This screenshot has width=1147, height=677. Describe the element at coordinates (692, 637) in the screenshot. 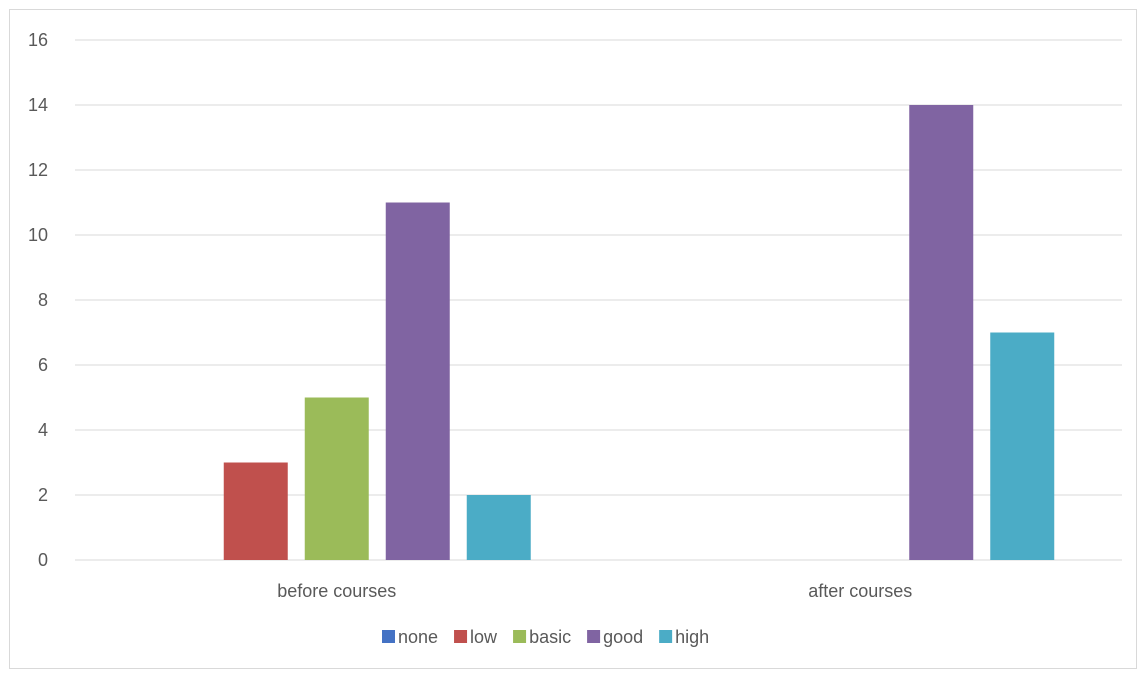

I see `legend-label-high: high` at that location.